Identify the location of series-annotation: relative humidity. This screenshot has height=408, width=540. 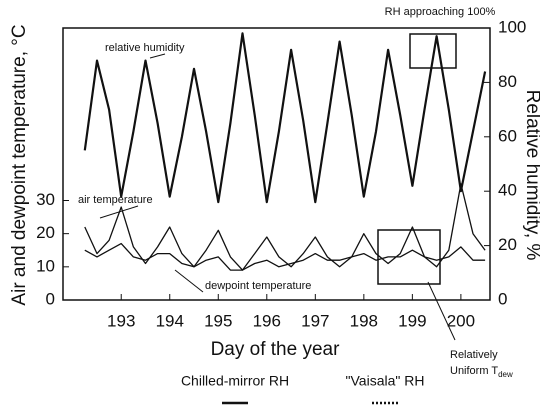
(145, 48).